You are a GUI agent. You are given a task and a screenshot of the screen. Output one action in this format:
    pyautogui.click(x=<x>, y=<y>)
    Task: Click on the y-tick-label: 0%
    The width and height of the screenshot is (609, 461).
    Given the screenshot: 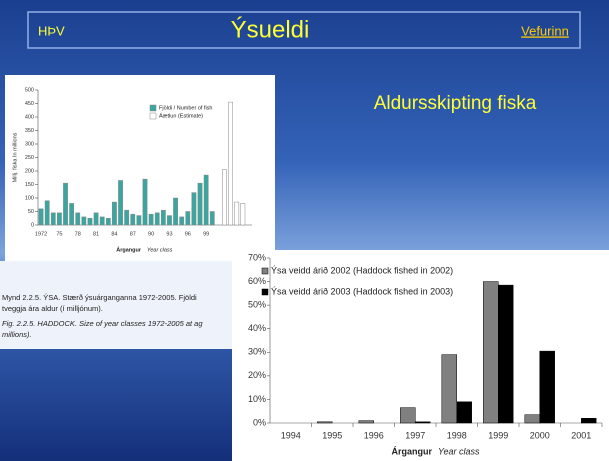 What is the action you would take?
    pyautogui.click(x=259, y=422)
    